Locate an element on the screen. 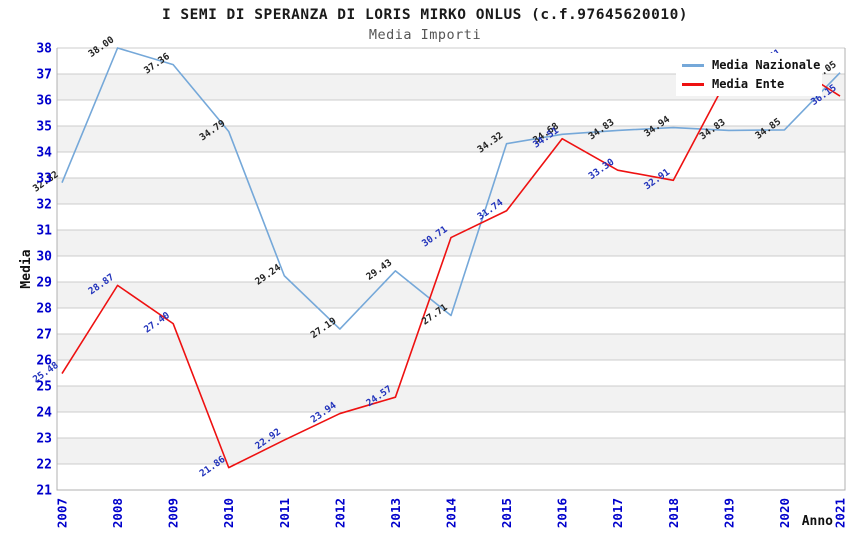 The image size is (850, 550). svg-text: 22 is located at coordinates (44, 465).